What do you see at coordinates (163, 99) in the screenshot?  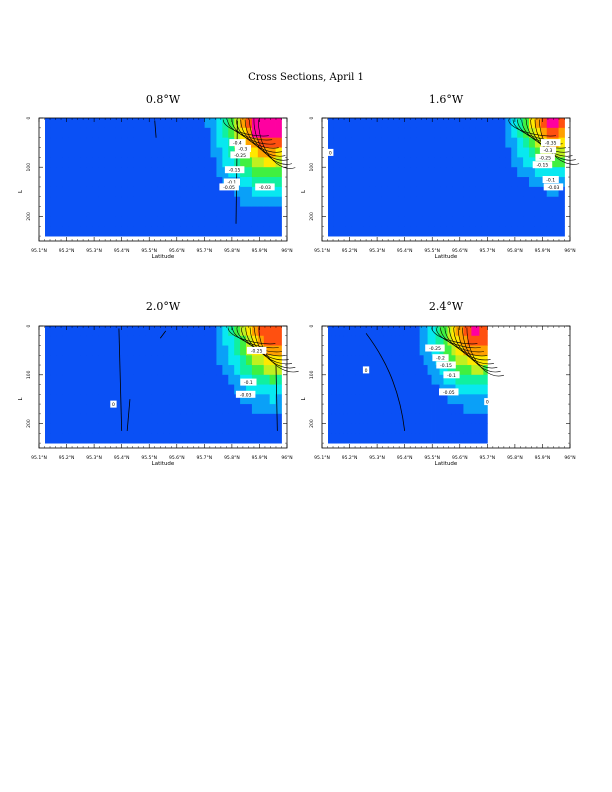 I see `panel-title: 0.8°W` at bounding box center [163, 99].